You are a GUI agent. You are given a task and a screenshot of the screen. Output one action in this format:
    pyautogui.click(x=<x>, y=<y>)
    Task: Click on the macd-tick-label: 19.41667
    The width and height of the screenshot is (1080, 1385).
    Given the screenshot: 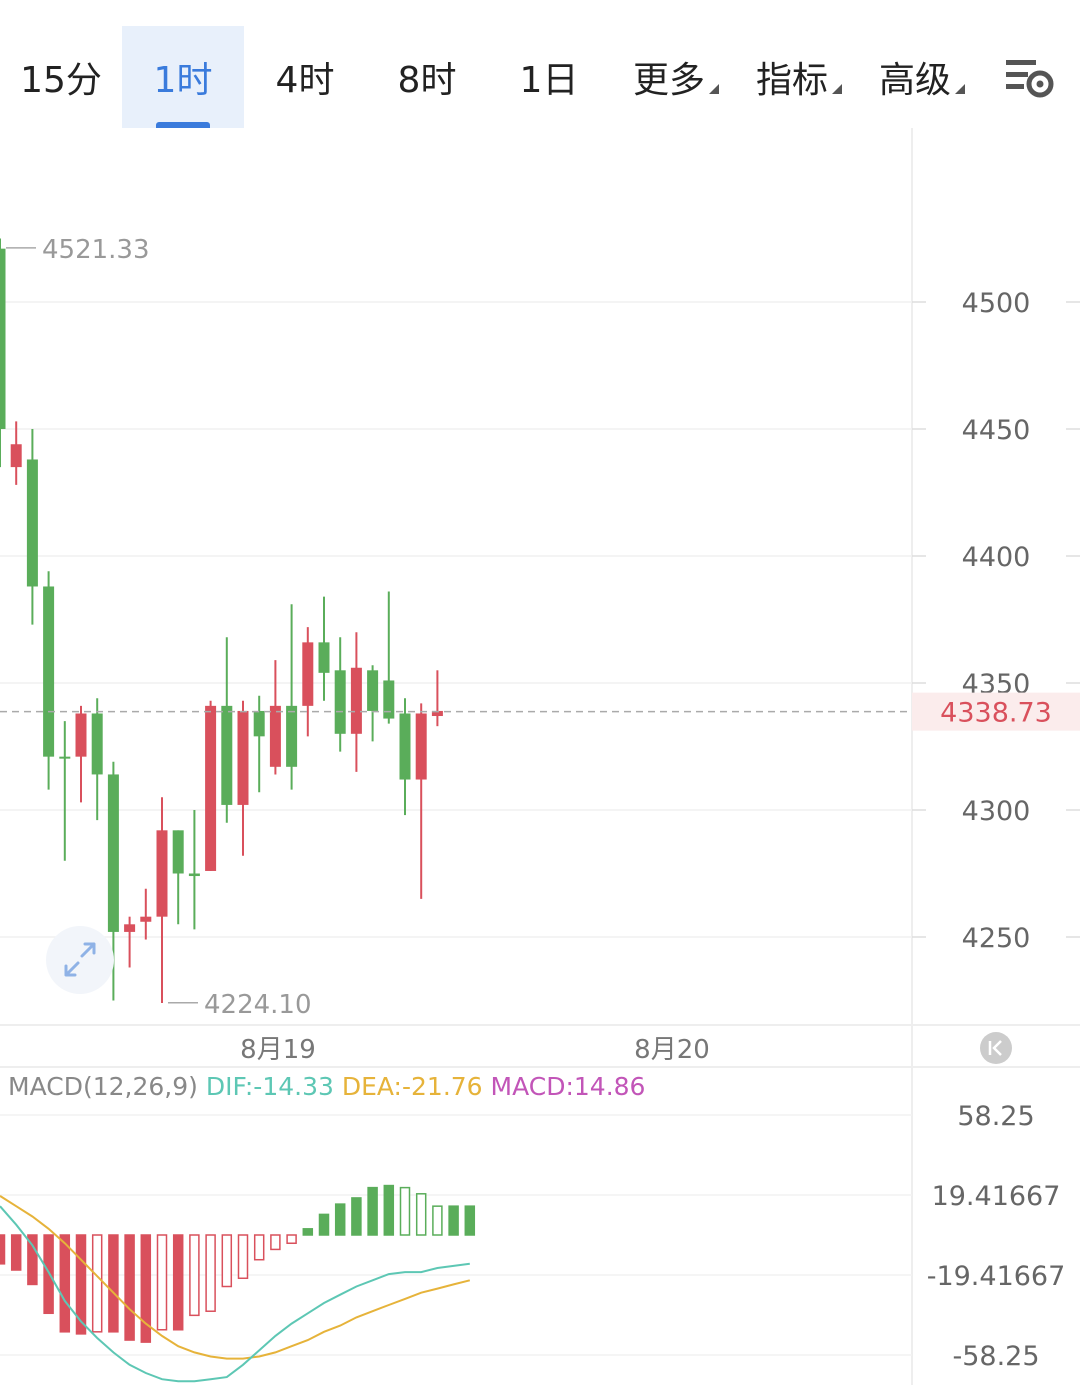 What is the action you would take?
    pyautogui.click(x=996, y=1196)
    